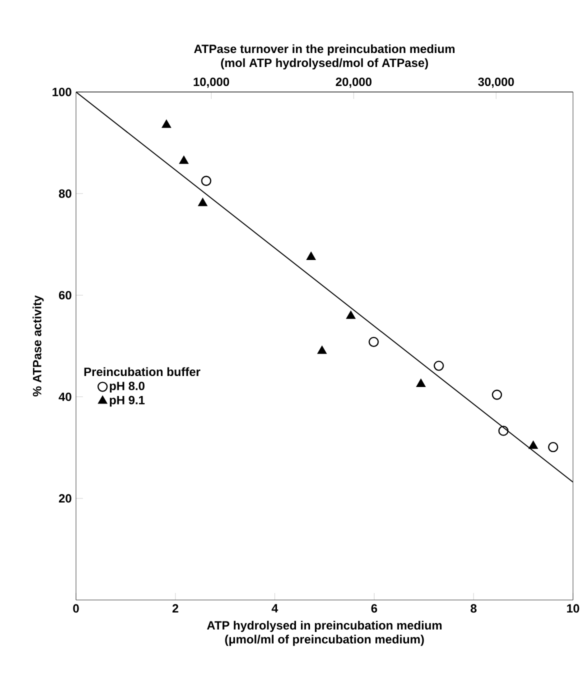 The image size is (584, 675). What do you see at coordinates (76, 608) in the screenshot?
I see `x-tick-label: 0` at bounding box center [76, 608].